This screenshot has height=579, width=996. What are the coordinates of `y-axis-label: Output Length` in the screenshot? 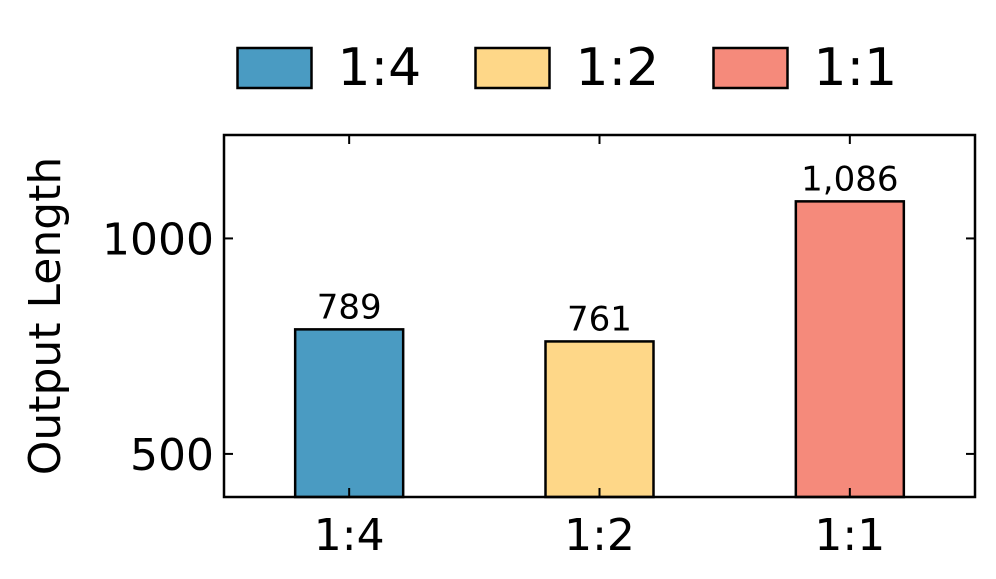 It's located at (45, 316).